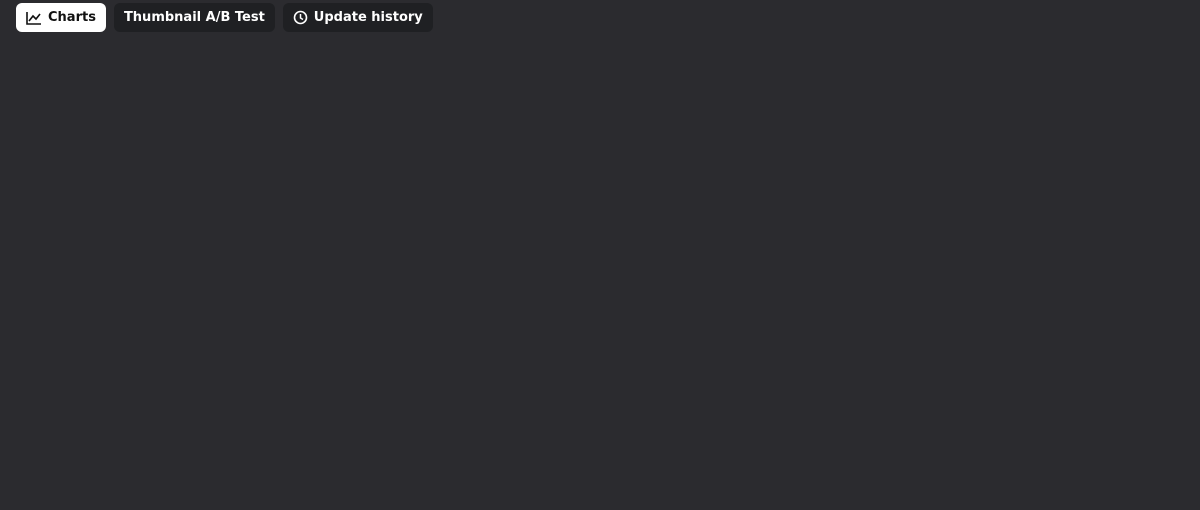 This screenshot has height=510, width=1200. What do you see at coordinates (420, 467) in the screenshot?
I see `x-tick-label: 20:00` at bounding box center [420, 467].